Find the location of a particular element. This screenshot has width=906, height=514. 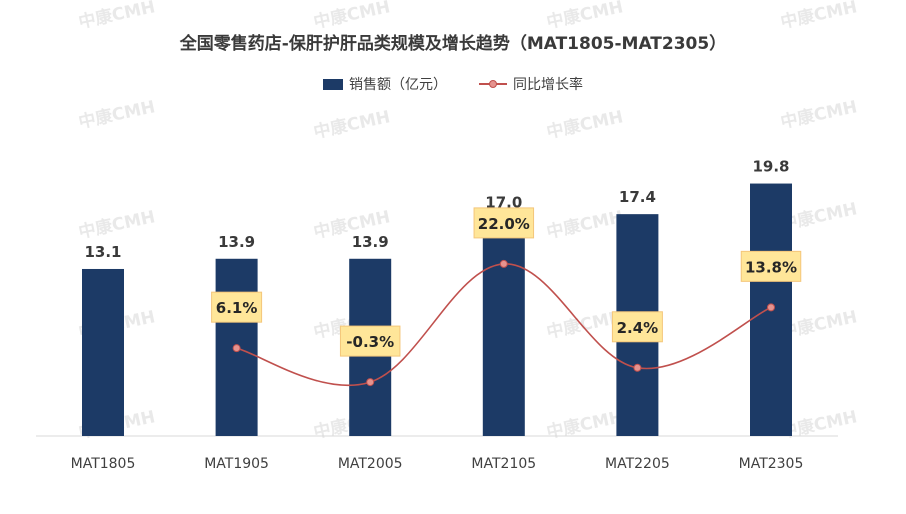

x-tick-label: MAT1805 is located at coordinates (103, 464).